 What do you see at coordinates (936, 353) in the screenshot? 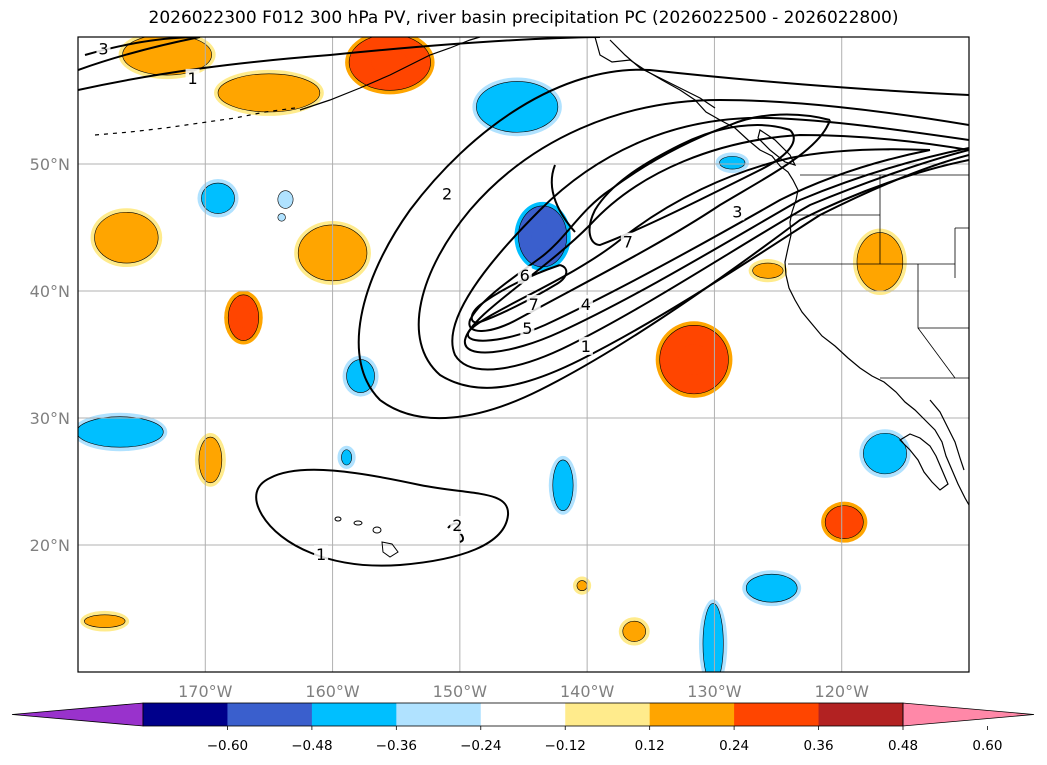
I see `state-border-ca-nv` at bounding box center [936, 353].